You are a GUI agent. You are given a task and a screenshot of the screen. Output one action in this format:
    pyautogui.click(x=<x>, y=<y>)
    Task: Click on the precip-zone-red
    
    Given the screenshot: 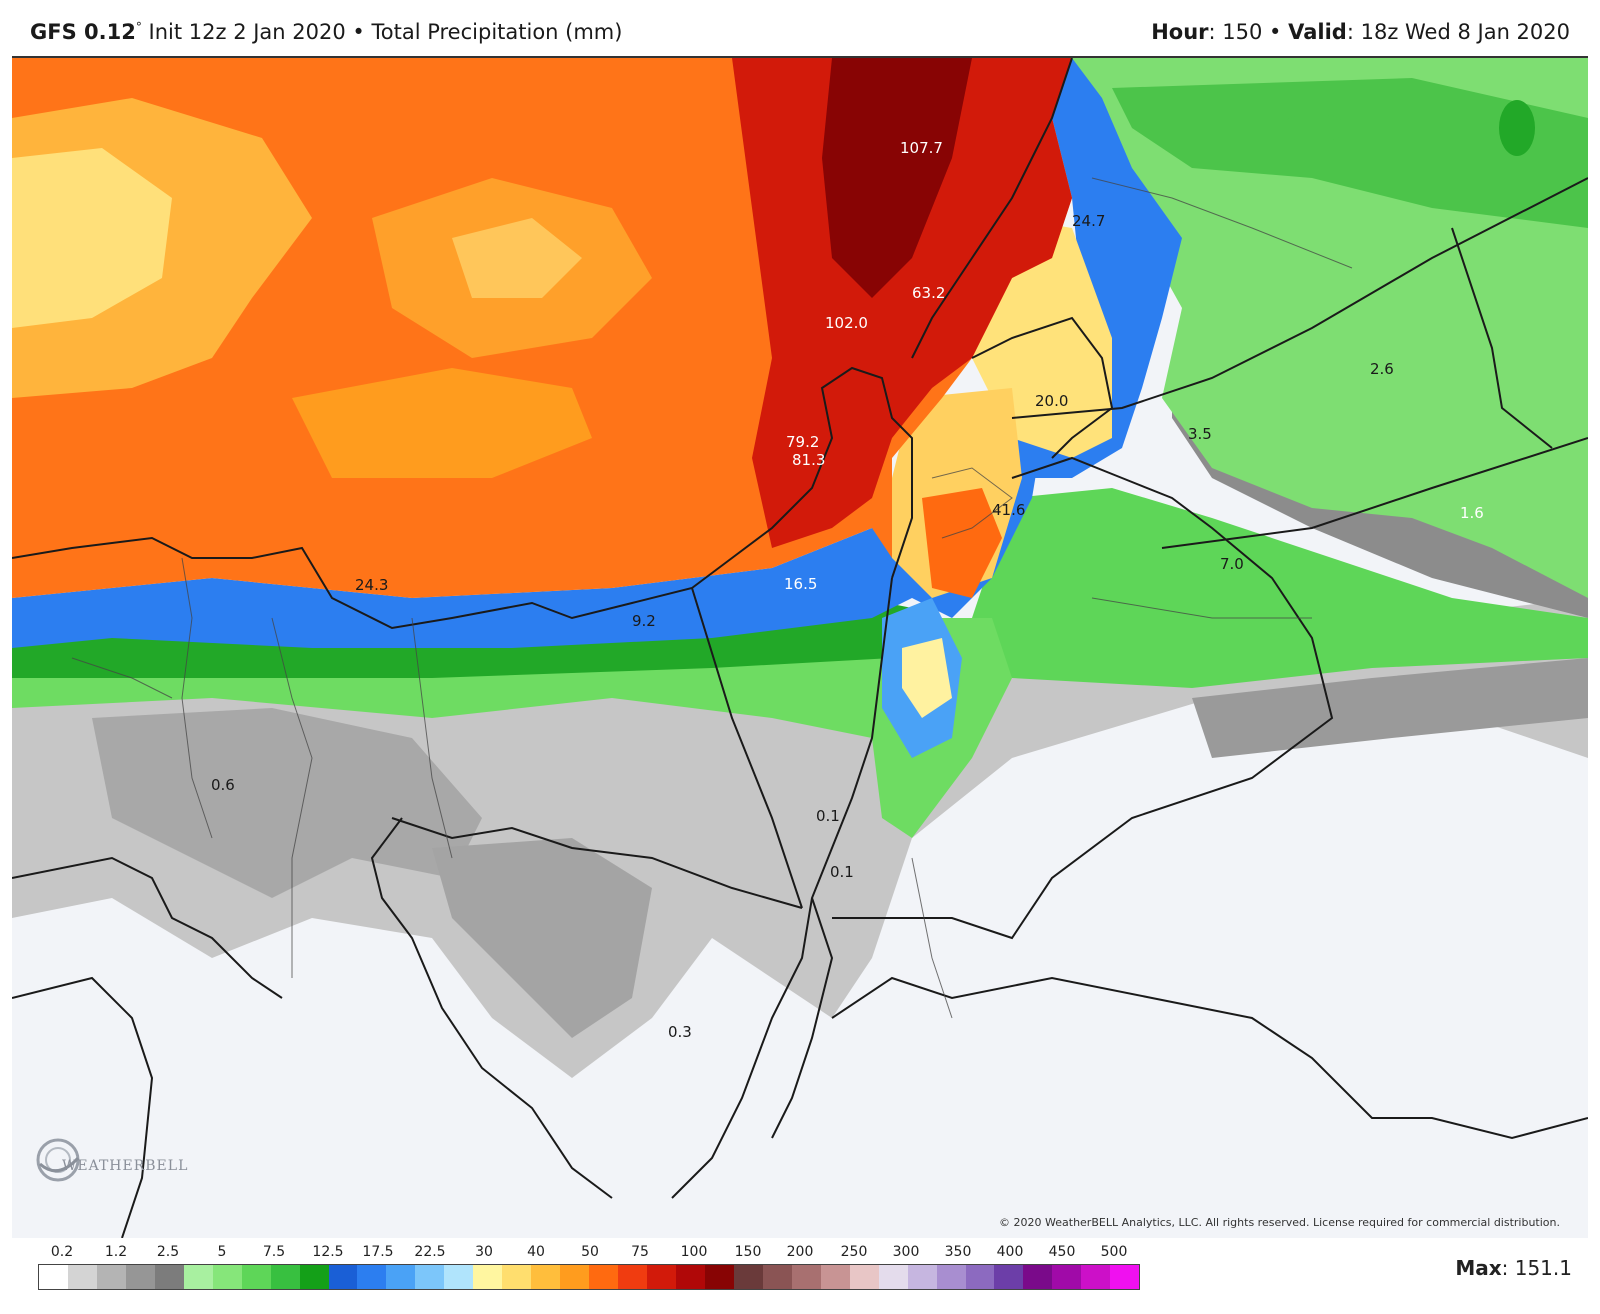 What is the action you would take?
    pyautogui.click(x=902, y=303)
    